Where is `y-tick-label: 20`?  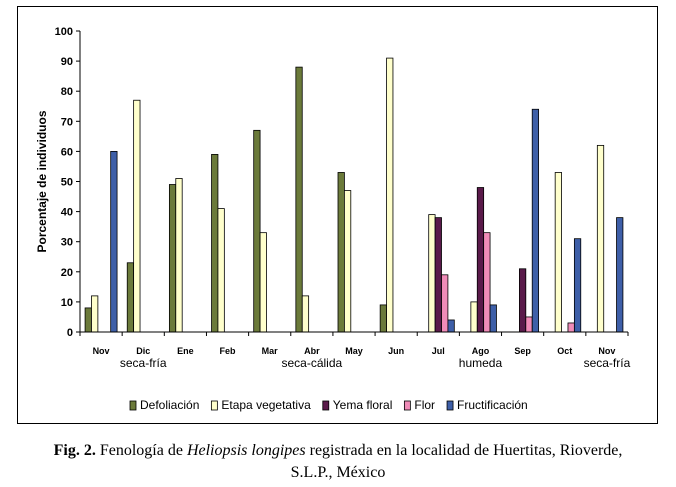 y-tick-label: 20 is located at coordinates (67, 273).